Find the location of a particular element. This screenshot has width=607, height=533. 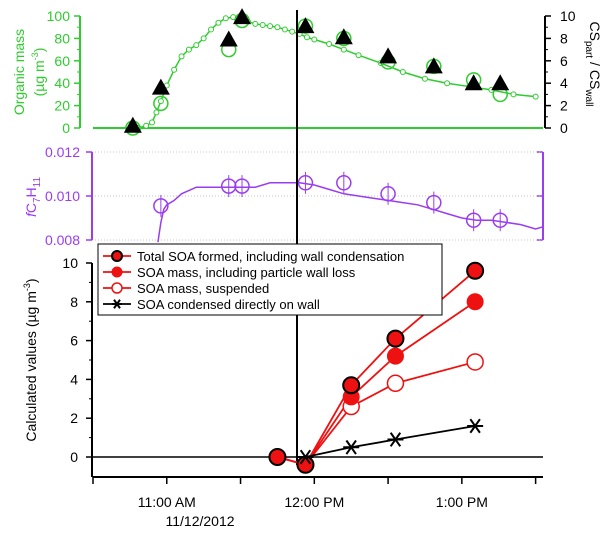

bottom-yticks: 0 2 4 6 8 10 is located at coordinates (77, 360).